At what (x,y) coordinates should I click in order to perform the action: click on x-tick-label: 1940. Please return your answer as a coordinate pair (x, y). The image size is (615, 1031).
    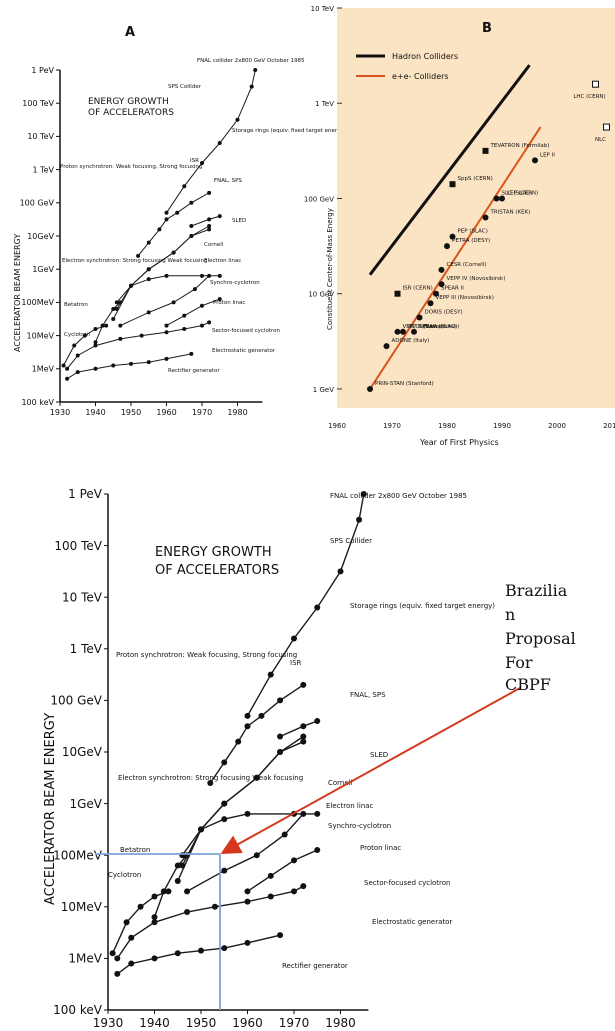
    Looking at the image, I should click on (154, 1023).